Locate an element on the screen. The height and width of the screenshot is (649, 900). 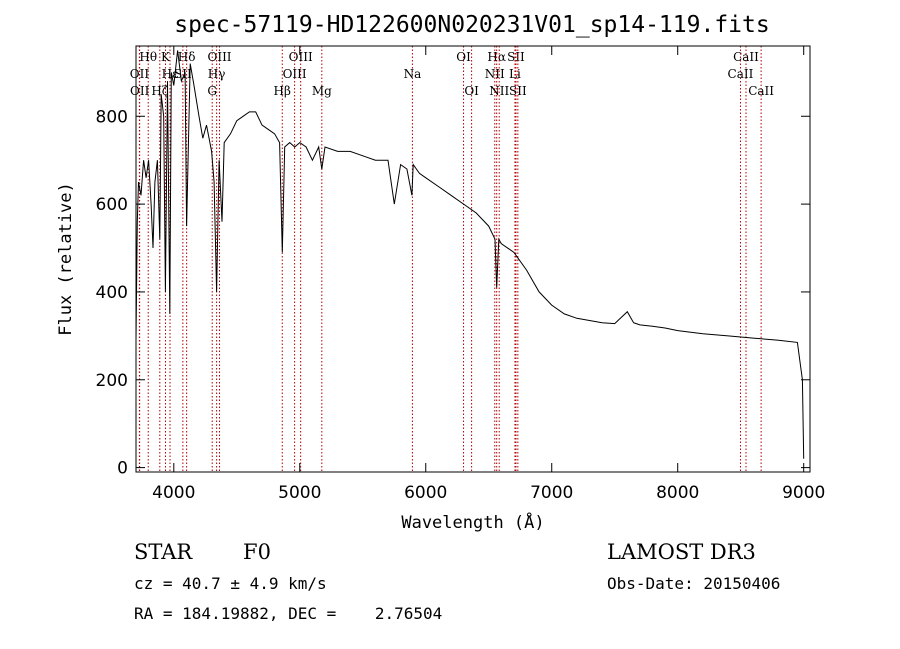
x-tick-label-1: 5000 is located at coordinates (299, 493).